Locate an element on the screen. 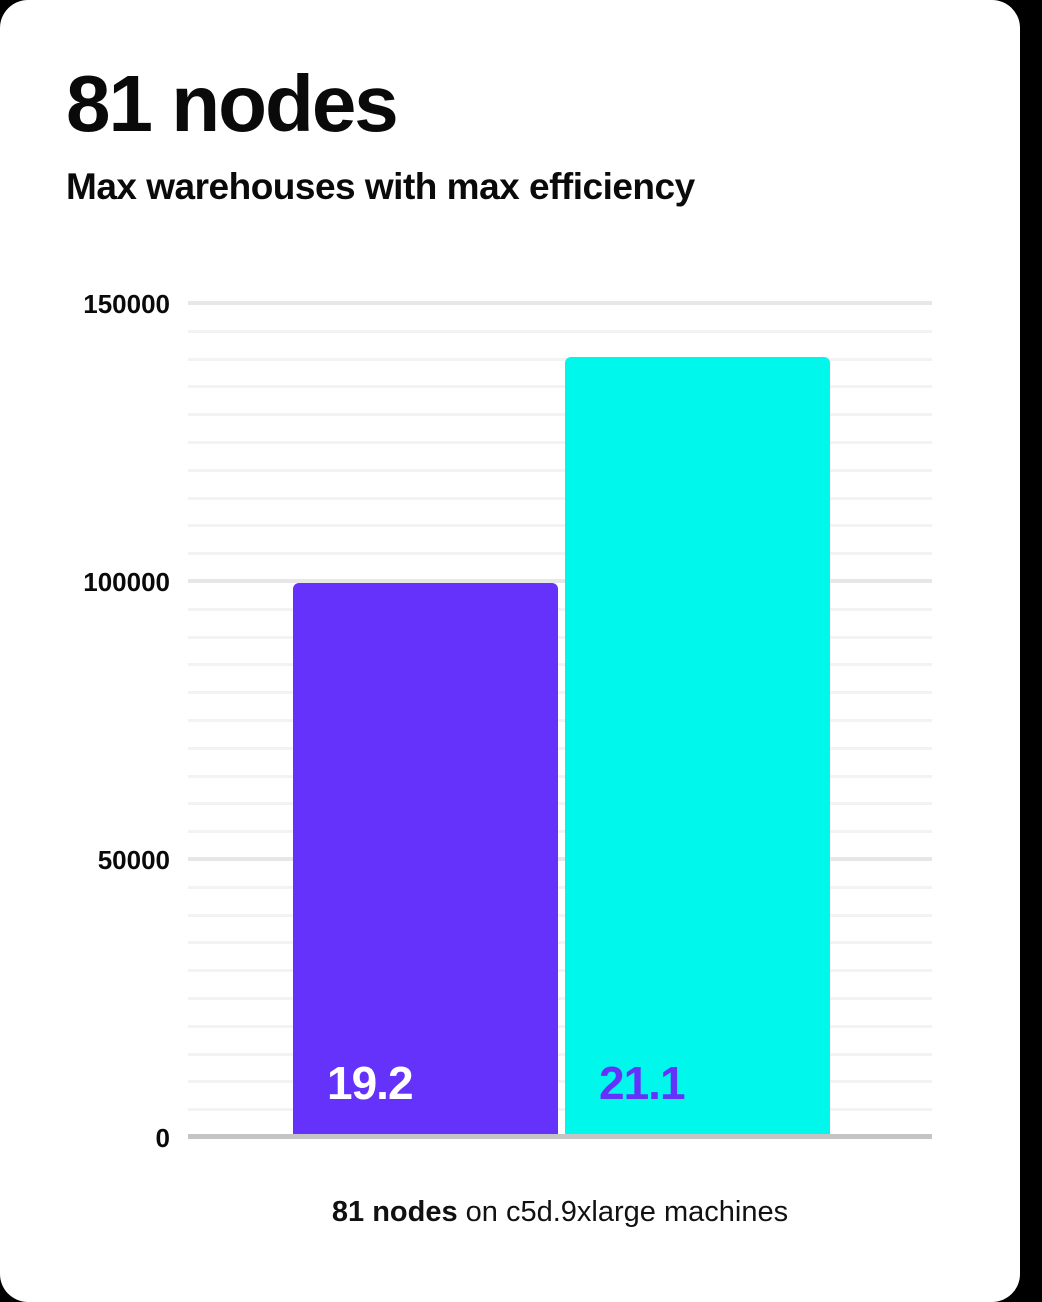  page-subtitle: Max warehouses with max efficiency is located at coordinates (380, 186).